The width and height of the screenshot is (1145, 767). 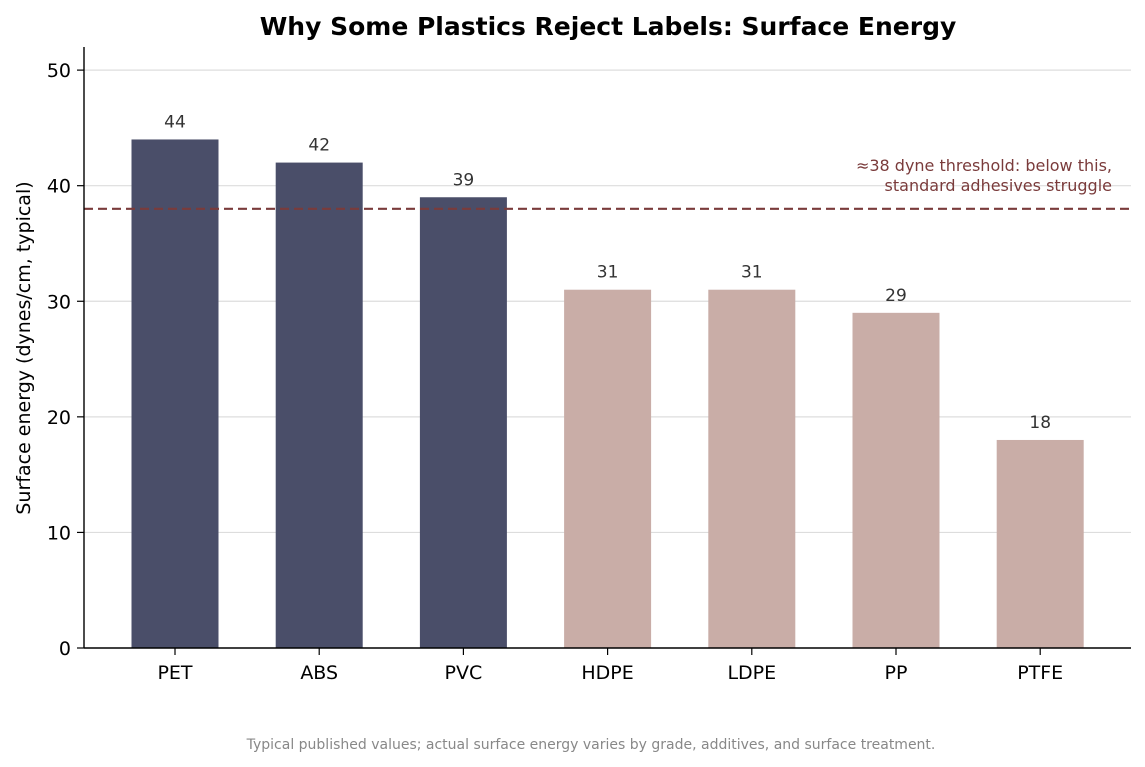 I want to click on bar-hdpe, so click(x=608, y=468).